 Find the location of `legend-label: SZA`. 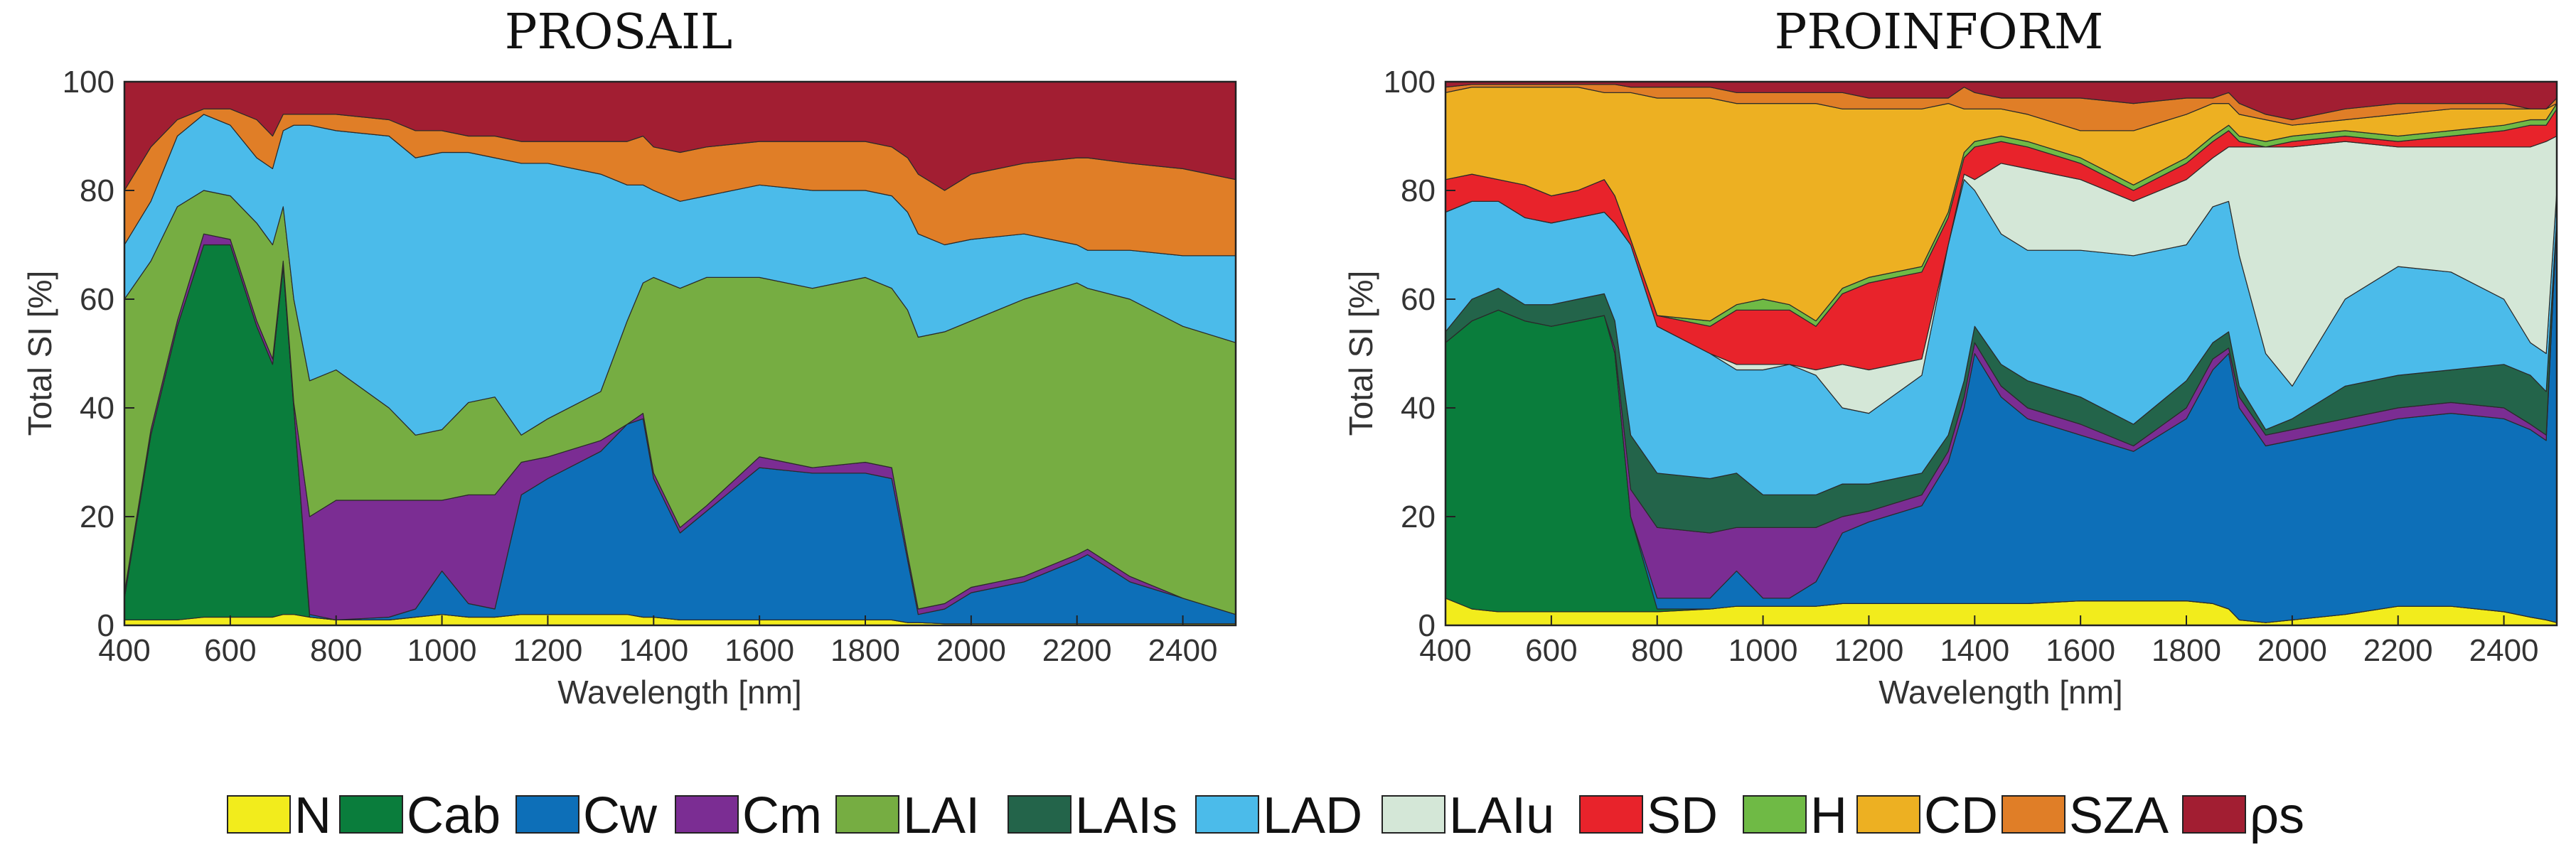

legend-label: SZA is located at coordinates (2119, 816).